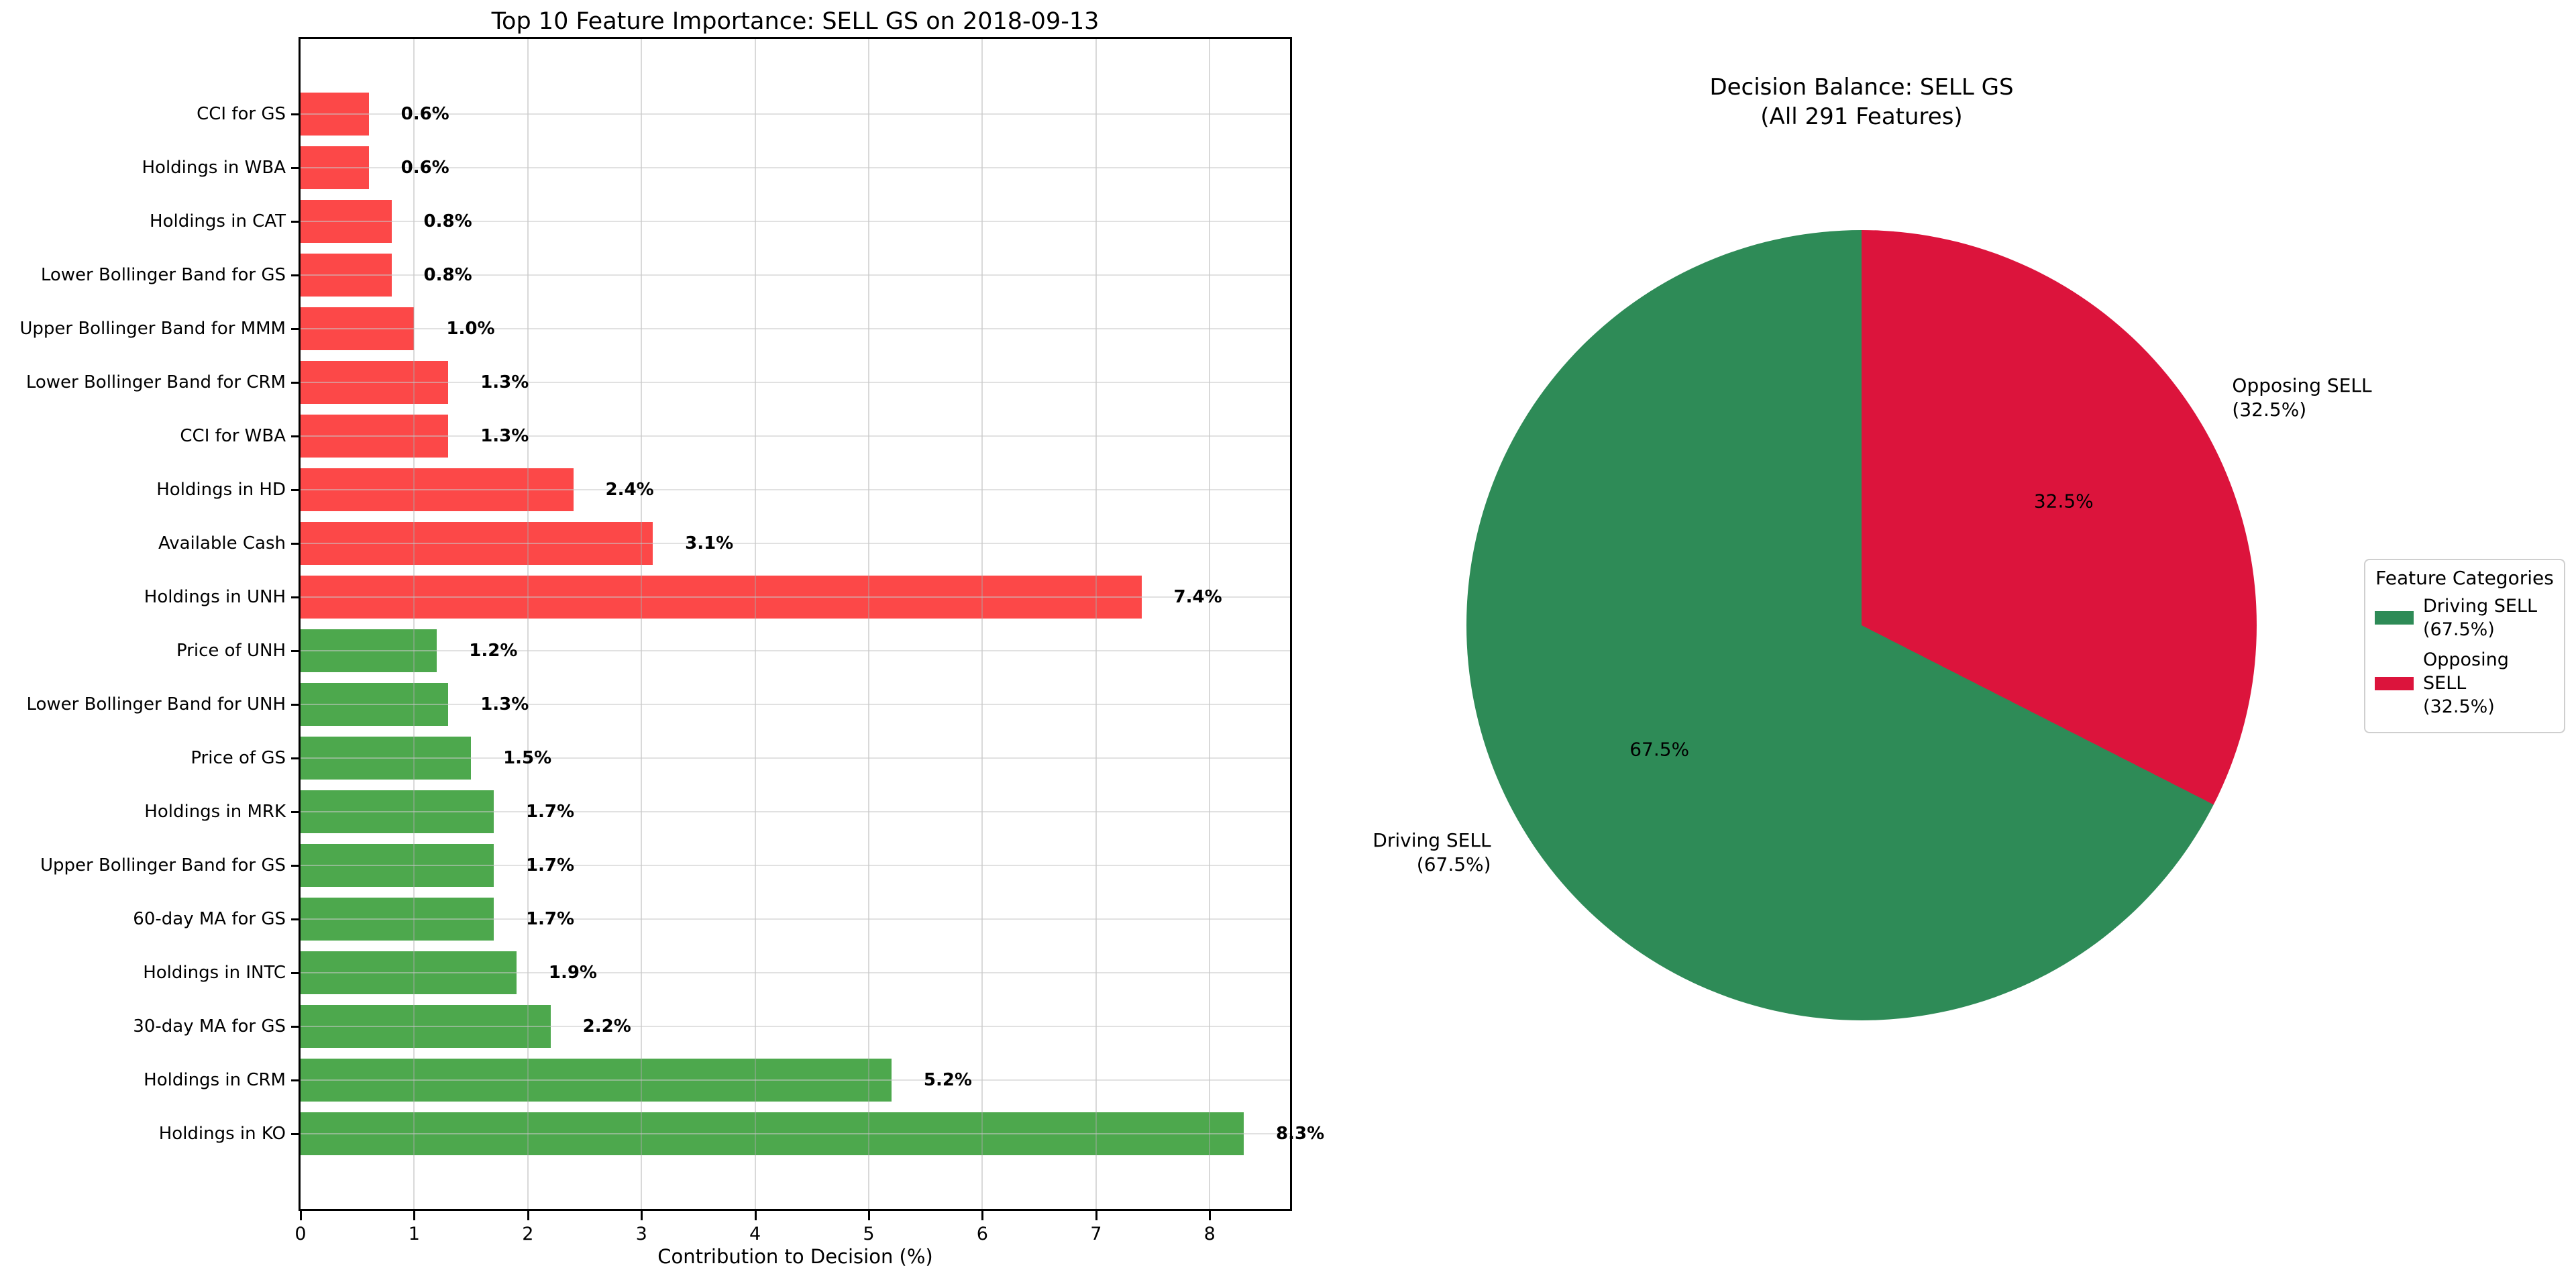 The height and width of the screenshot is (1280, 2576). I want to click on bar-value-label: 3.1%, so click(709, 543).